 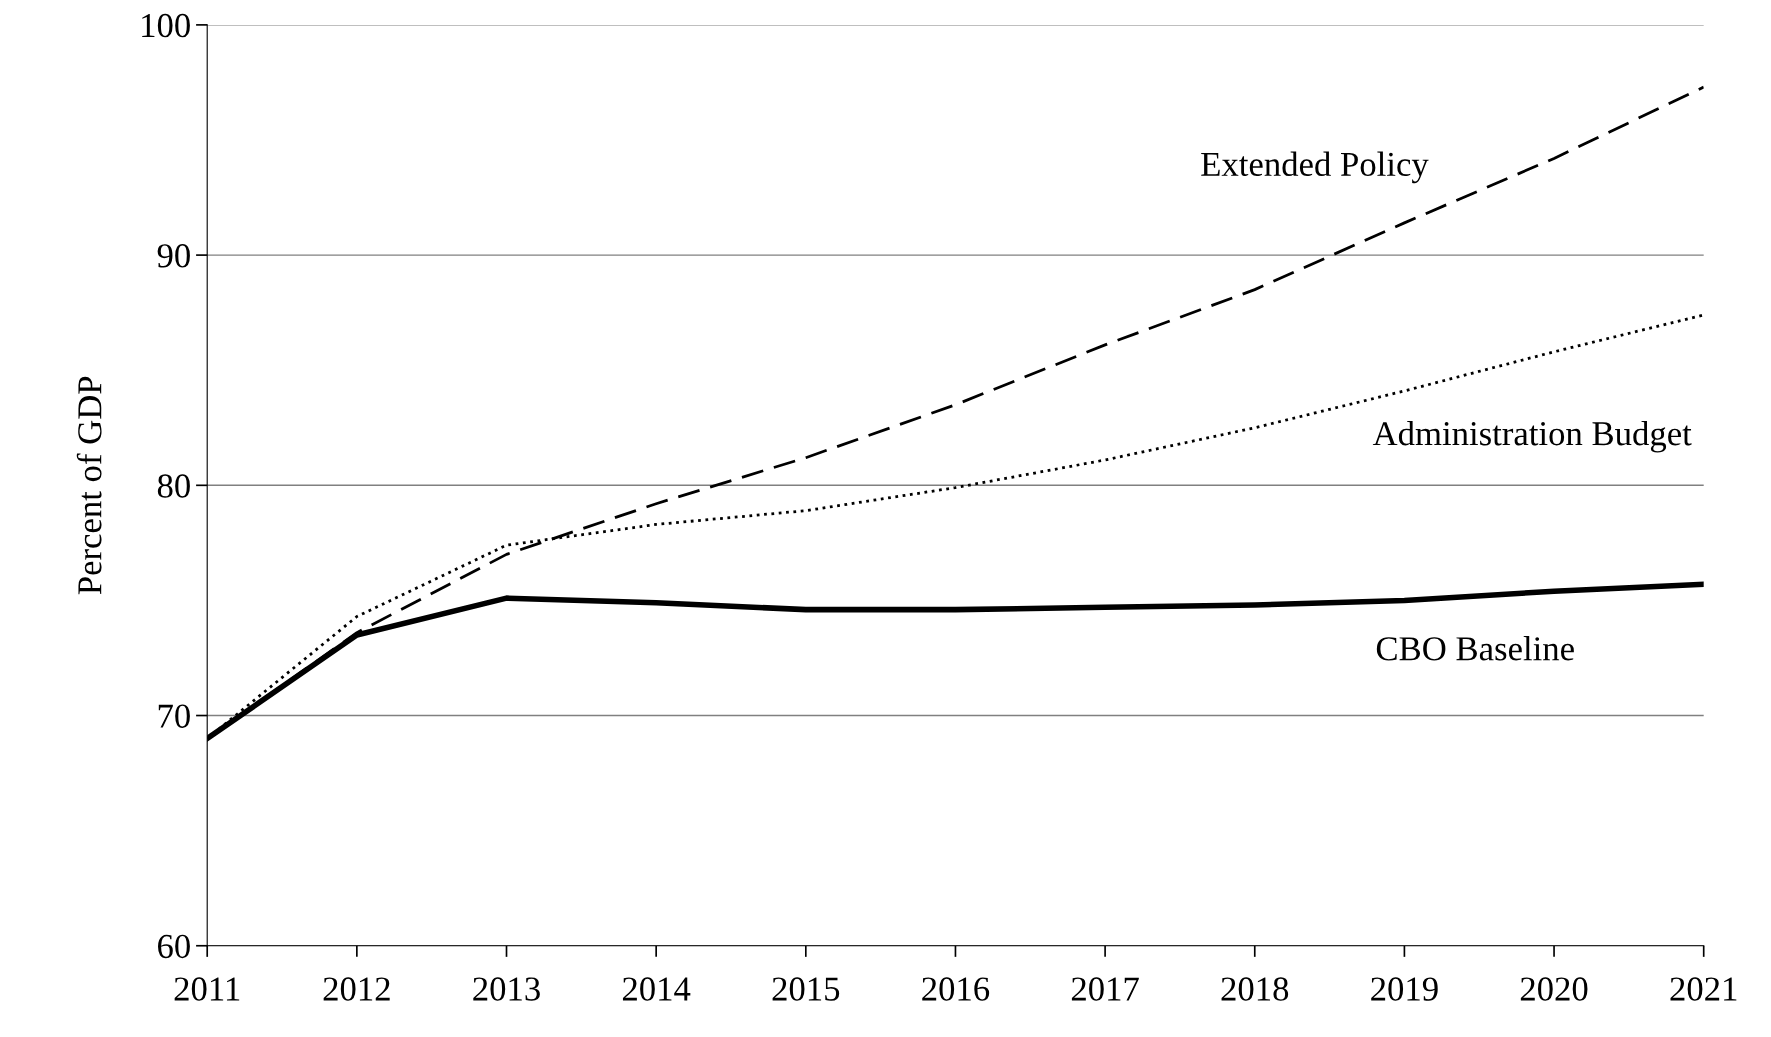 I want to click on y-tick-label: 80, so click(x=173, y=486).